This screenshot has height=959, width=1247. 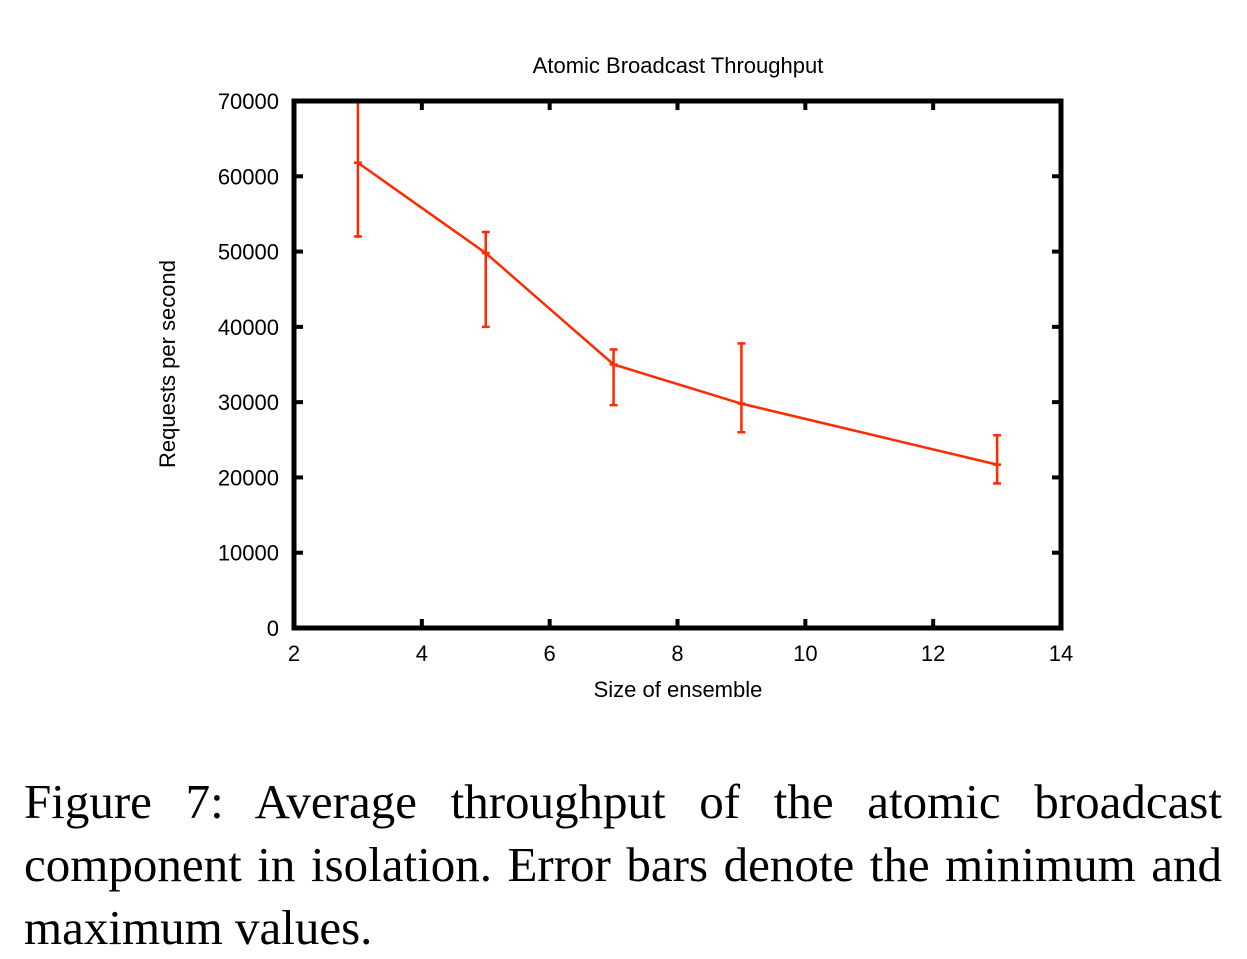 What do you see at coordinates (248, 101) in the screenshot?
I see `y-tick-label: 70000` at bounding box center [248, 101].